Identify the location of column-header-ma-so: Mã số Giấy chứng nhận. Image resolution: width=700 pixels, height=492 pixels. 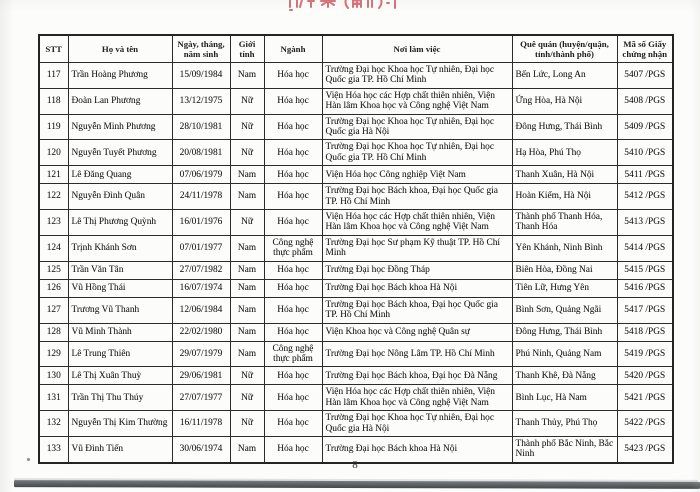
(645, 48).